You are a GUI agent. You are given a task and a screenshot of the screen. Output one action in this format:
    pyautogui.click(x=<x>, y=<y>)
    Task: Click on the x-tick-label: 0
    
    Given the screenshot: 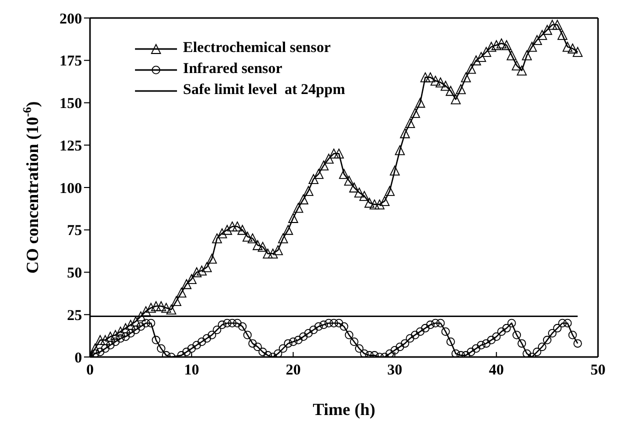 What is the action you would take?
    pyautogui.click(x=90, y=370)
    